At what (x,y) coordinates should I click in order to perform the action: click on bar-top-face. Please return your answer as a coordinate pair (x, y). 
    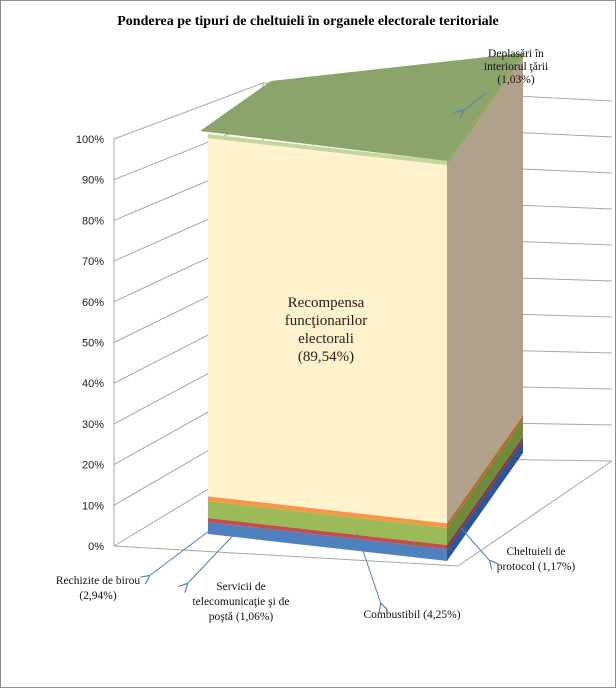
    Looking at the image, I should click on (361, 107).